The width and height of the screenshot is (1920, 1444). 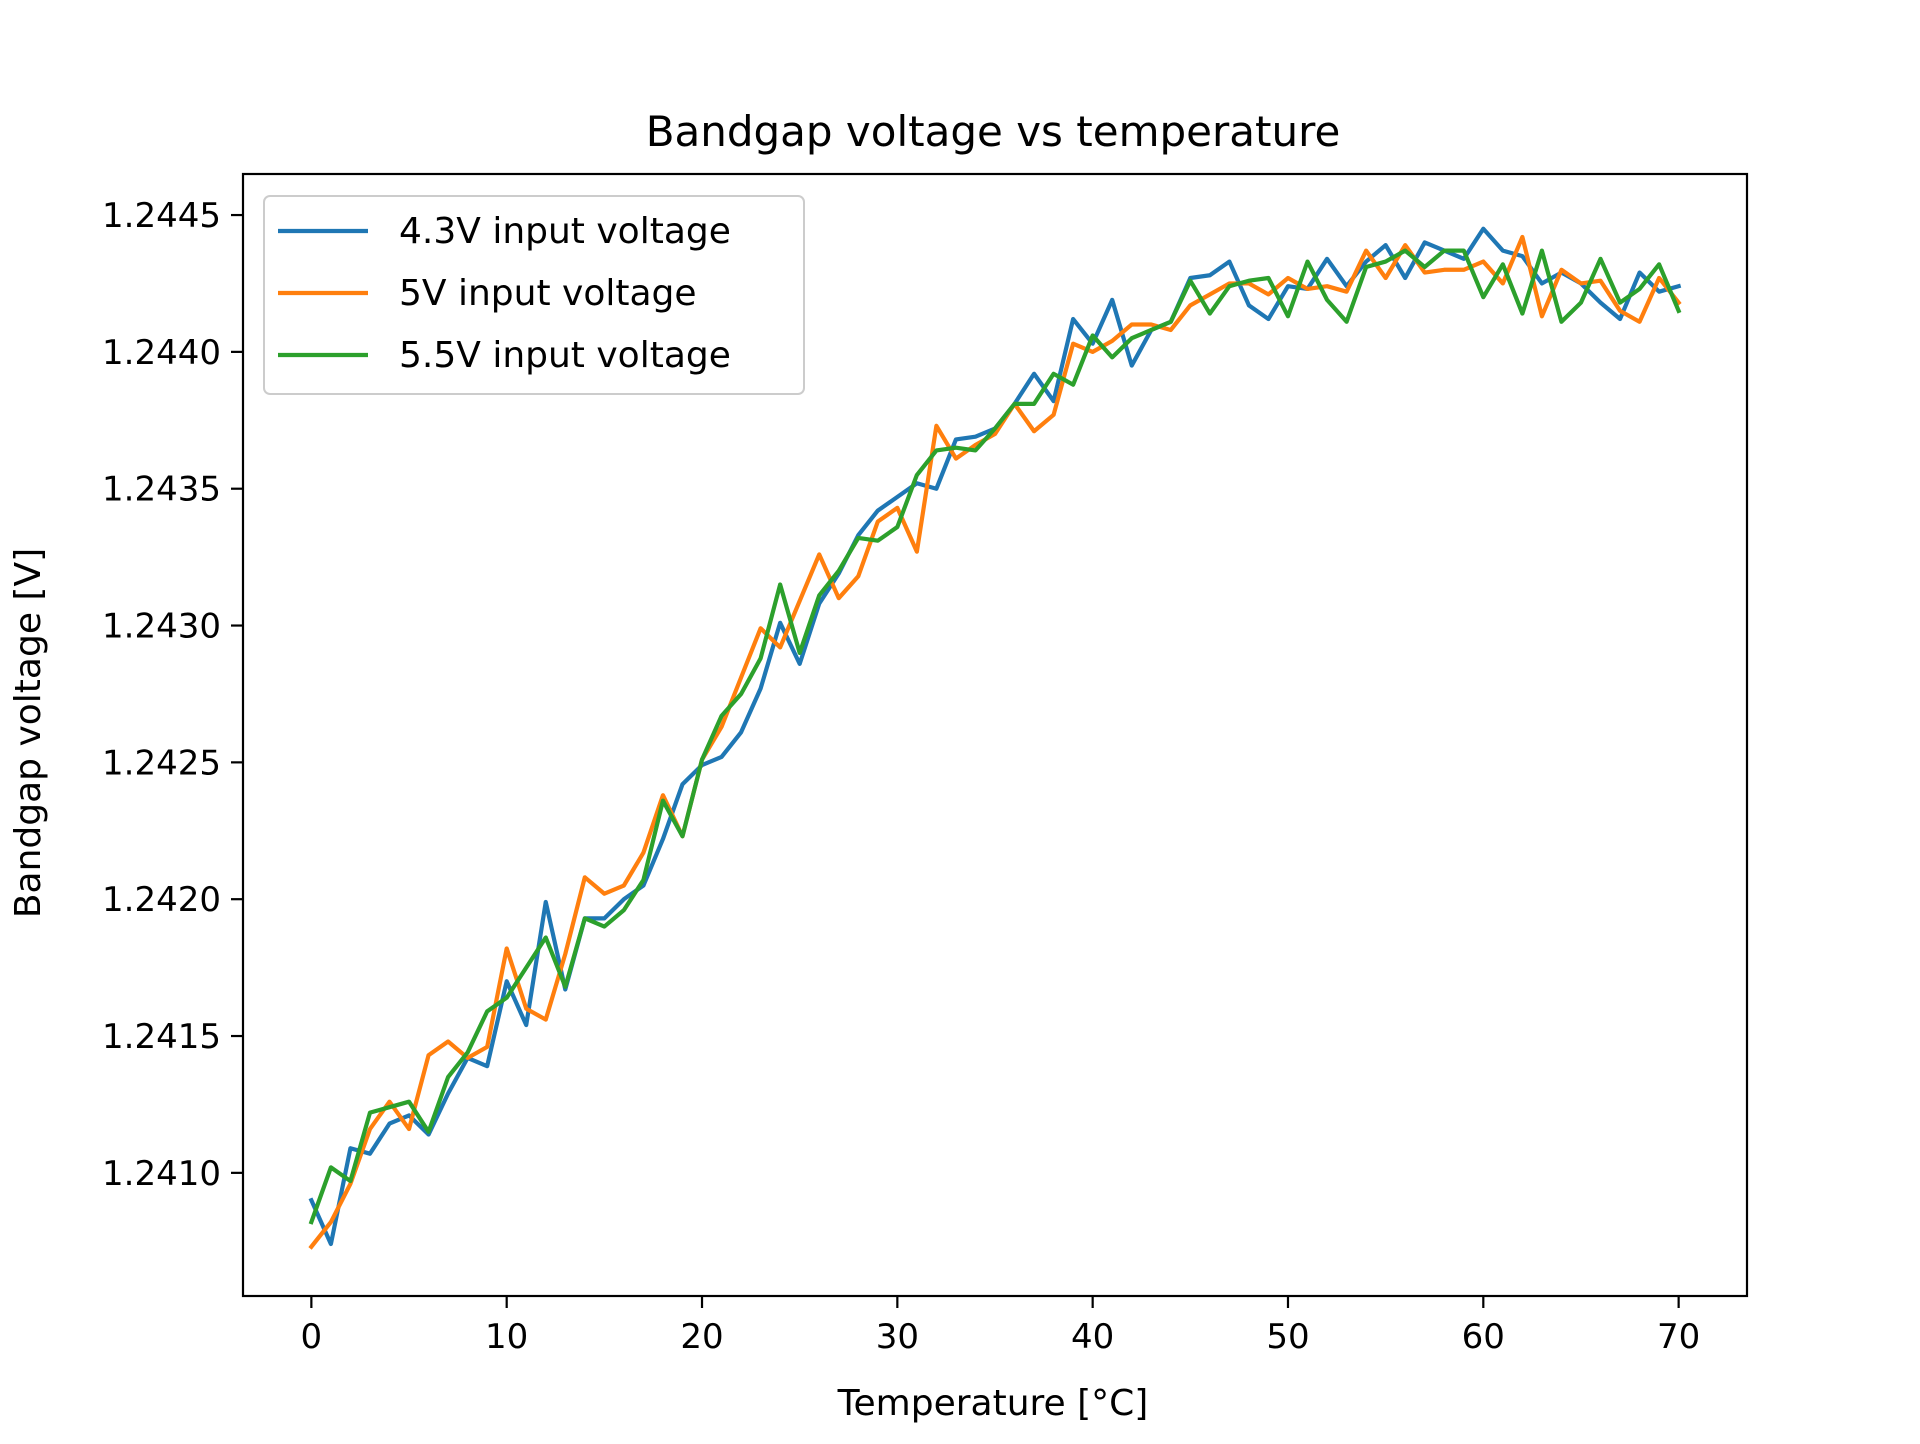 I want to click on y-tick-label: 1.2410, so click(x=161, y=1174).